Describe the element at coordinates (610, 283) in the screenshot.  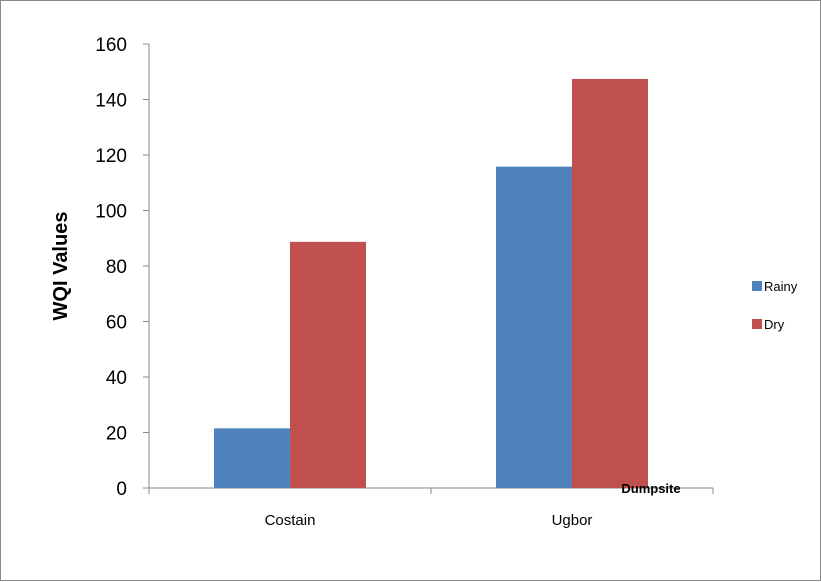
I see `bar-dry-ugbor` at that location.